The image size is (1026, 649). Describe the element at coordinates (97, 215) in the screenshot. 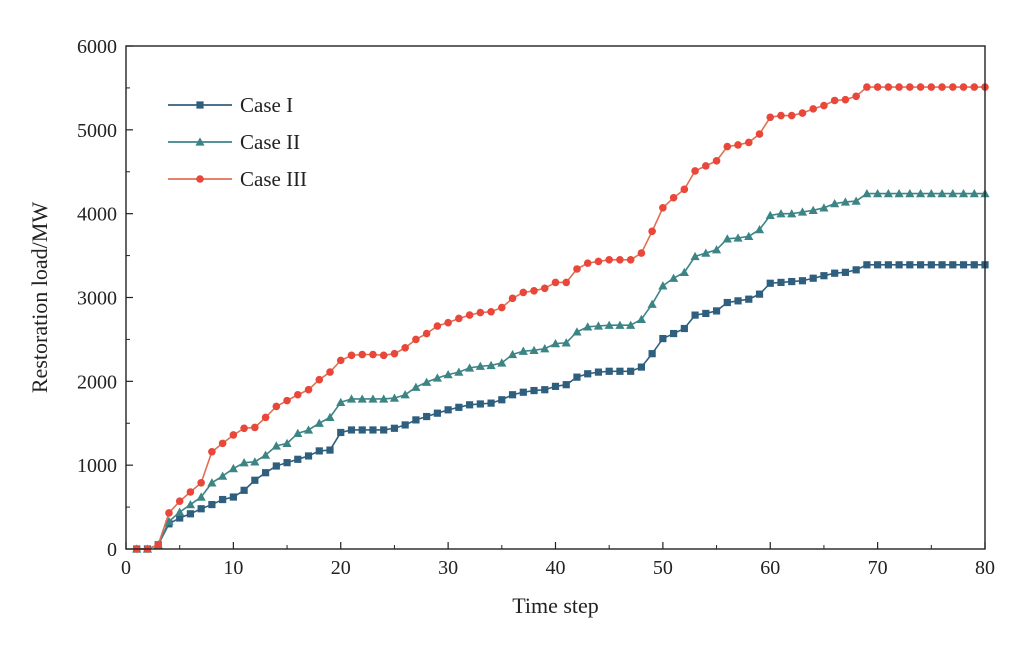

I see `y-tick-label: 4000` at that location.